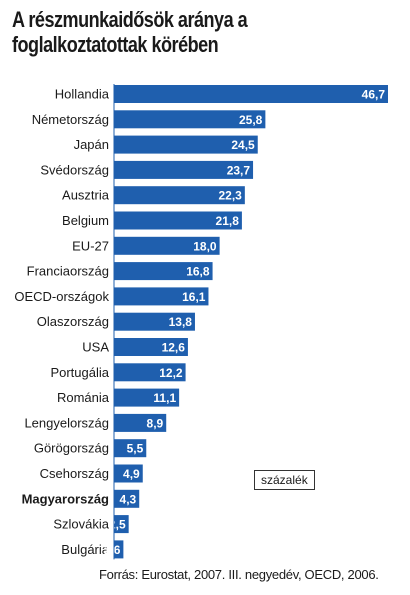  I want to click on category-label: Portugália, so click(79, 372).